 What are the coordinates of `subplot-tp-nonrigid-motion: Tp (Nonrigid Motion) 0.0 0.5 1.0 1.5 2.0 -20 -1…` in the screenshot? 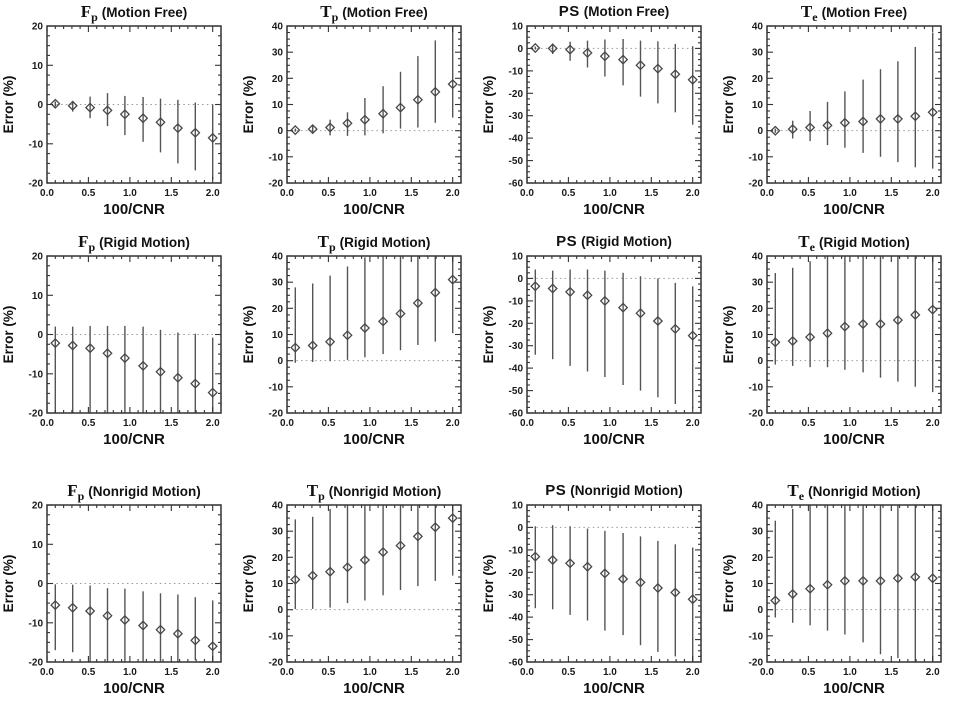 It's located at (360, 592).